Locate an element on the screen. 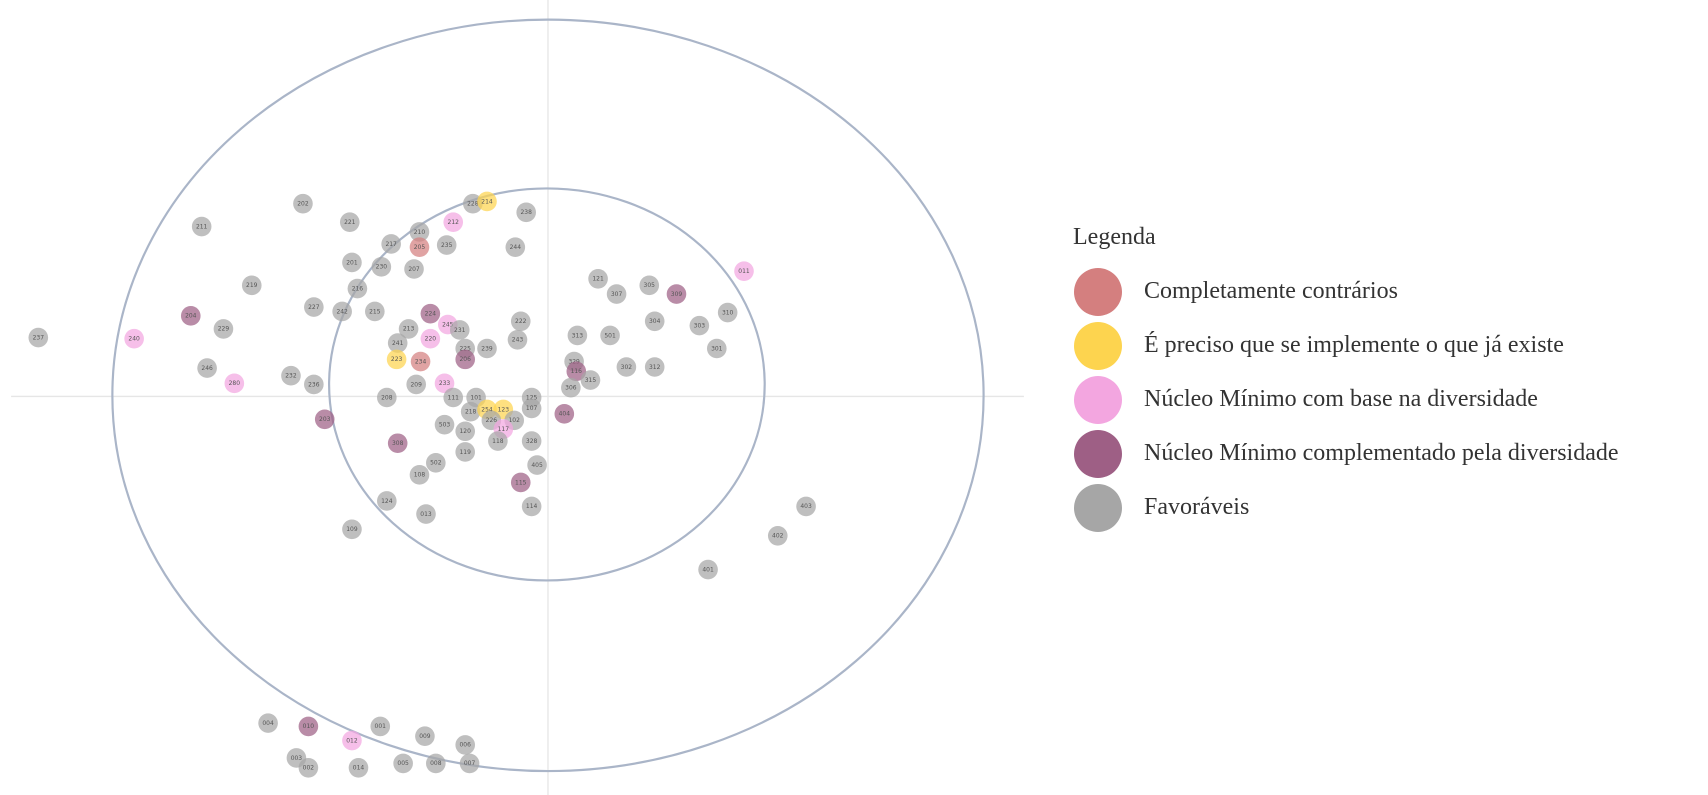  node-label: 501 is located at coordinates (610, 335).